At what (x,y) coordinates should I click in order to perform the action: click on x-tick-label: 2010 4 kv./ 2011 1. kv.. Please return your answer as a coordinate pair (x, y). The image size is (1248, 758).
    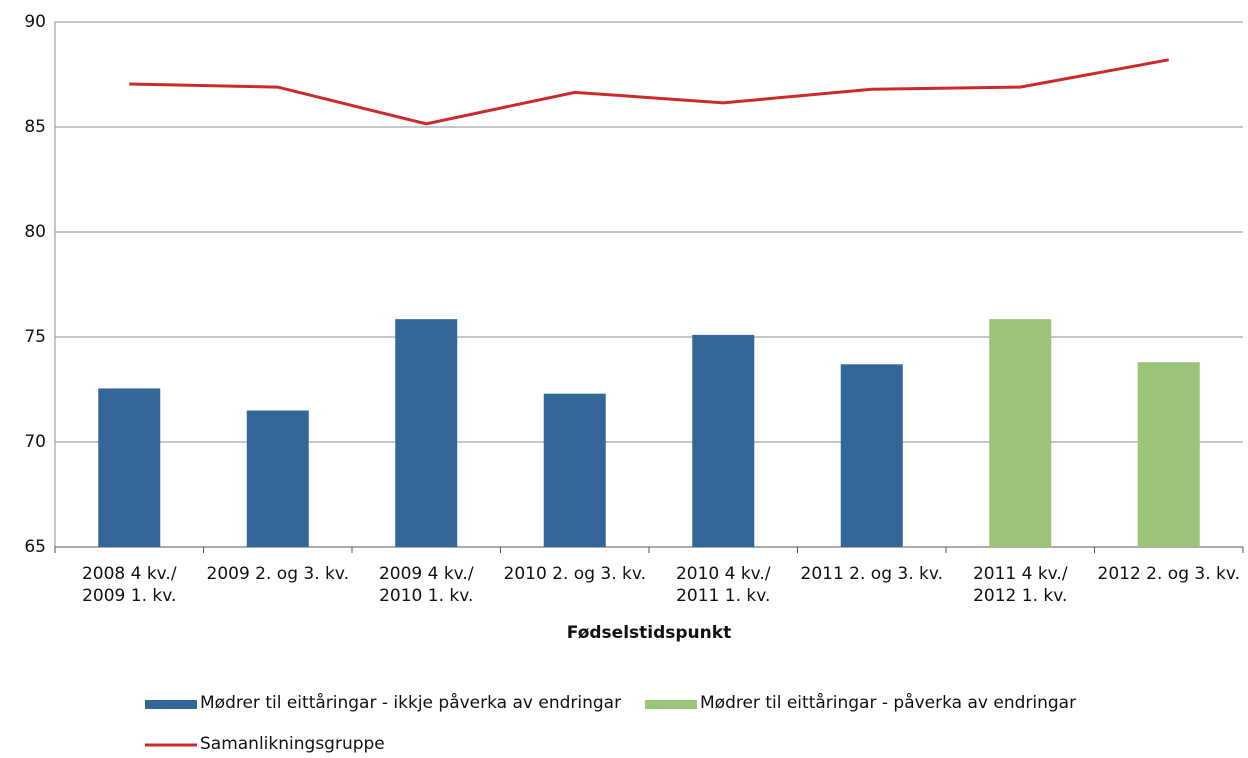
    Looking at the image, I should click on (723, 585).